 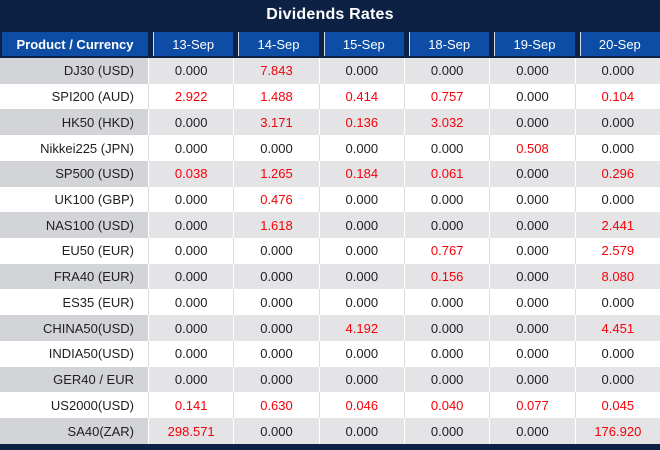 I want to click on column-header-product-currency: Product / Currency, so click(x=74, y=44).